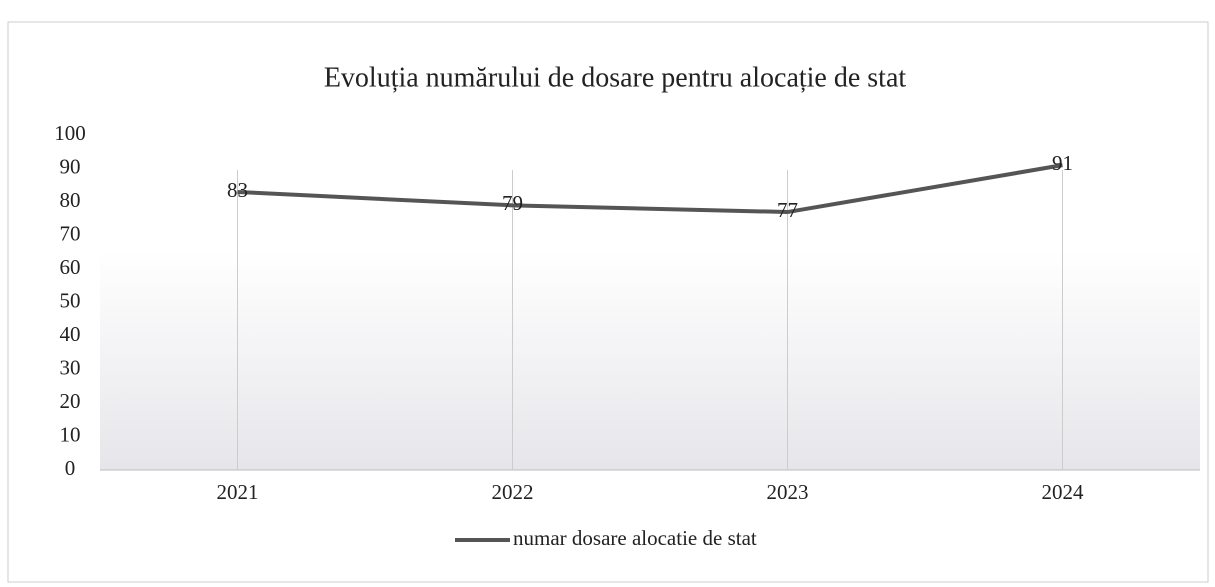  I want to click on y-tick-label: 30, so click(70, 367).